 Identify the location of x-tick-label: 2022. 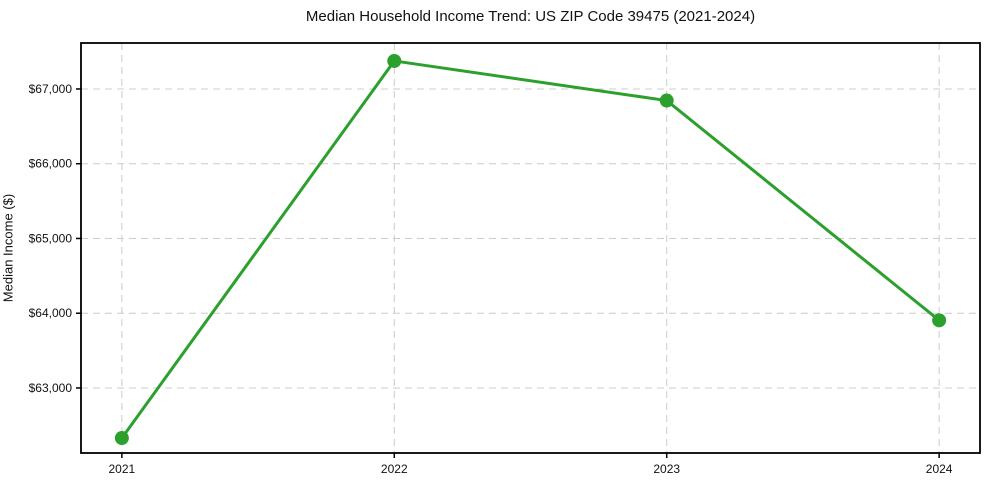
(394, 469).